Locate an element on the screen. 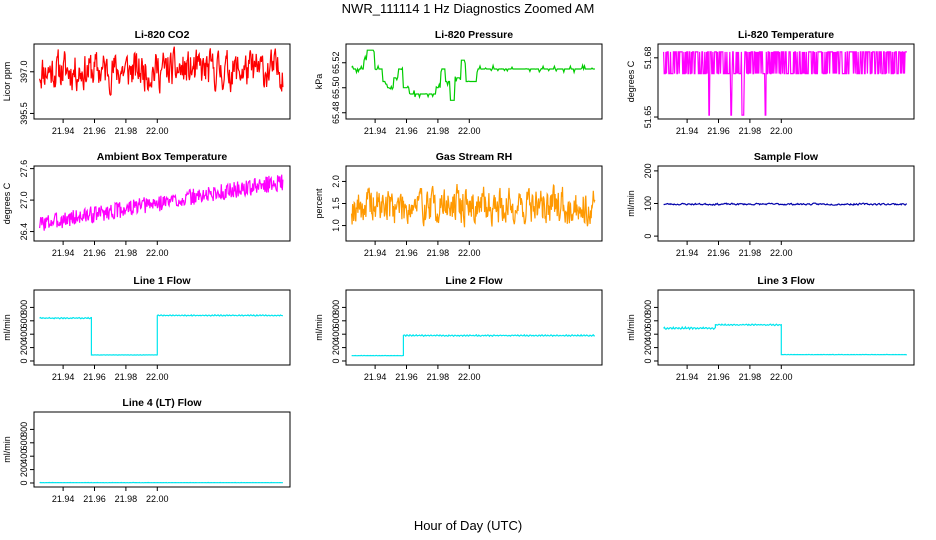  page-title: NWR_111114 1 Hz Diagnostics Zoomed AM is located at coordinates (468, 8).